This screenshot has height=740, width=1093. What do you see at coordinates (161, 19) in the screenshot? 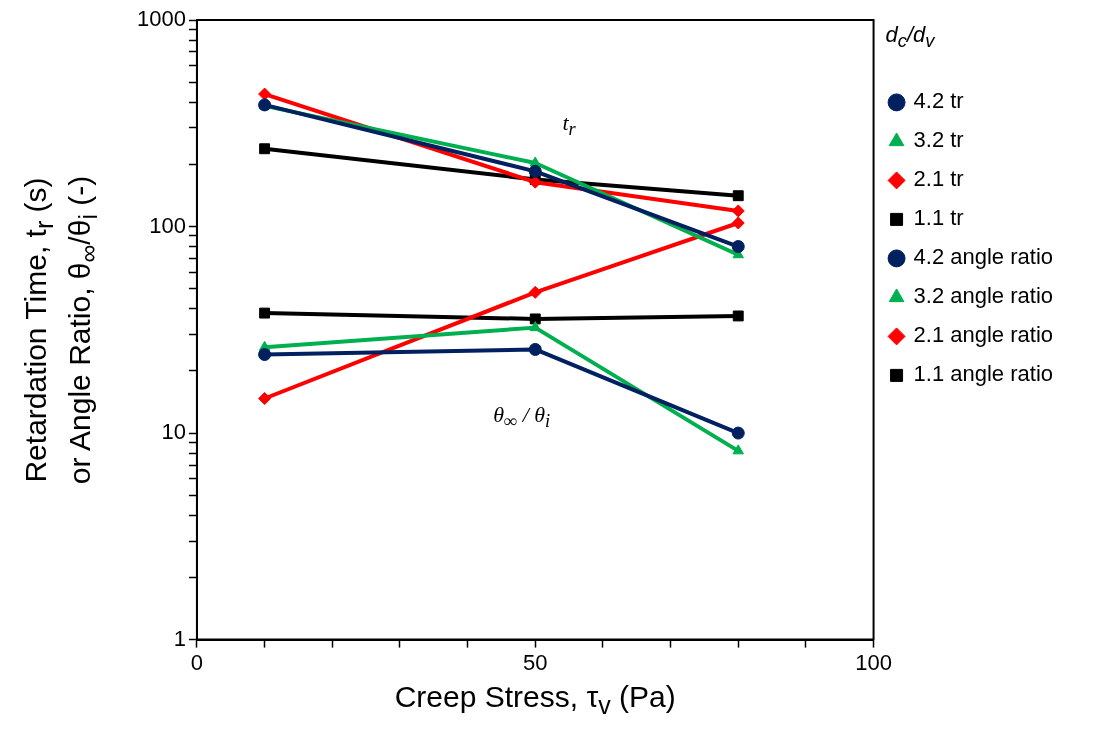
I see `y-tick-label: 1000` at bounding box center [161, 19].